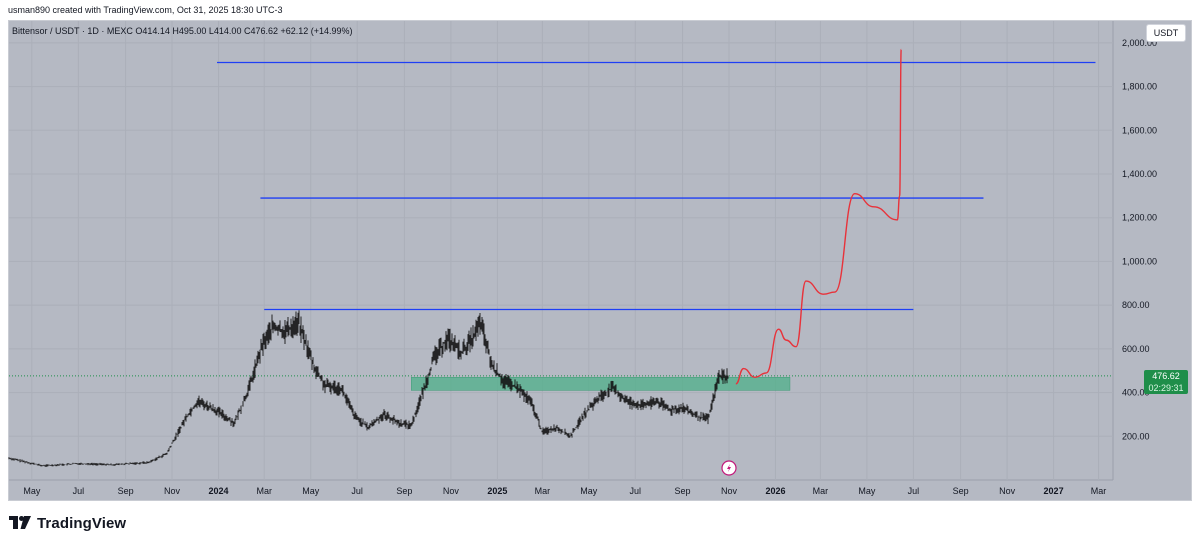 The width and height of the screenshot is (1200, 545). I want to click on y-tick-label: 1,400.00, so click(1139, 174).